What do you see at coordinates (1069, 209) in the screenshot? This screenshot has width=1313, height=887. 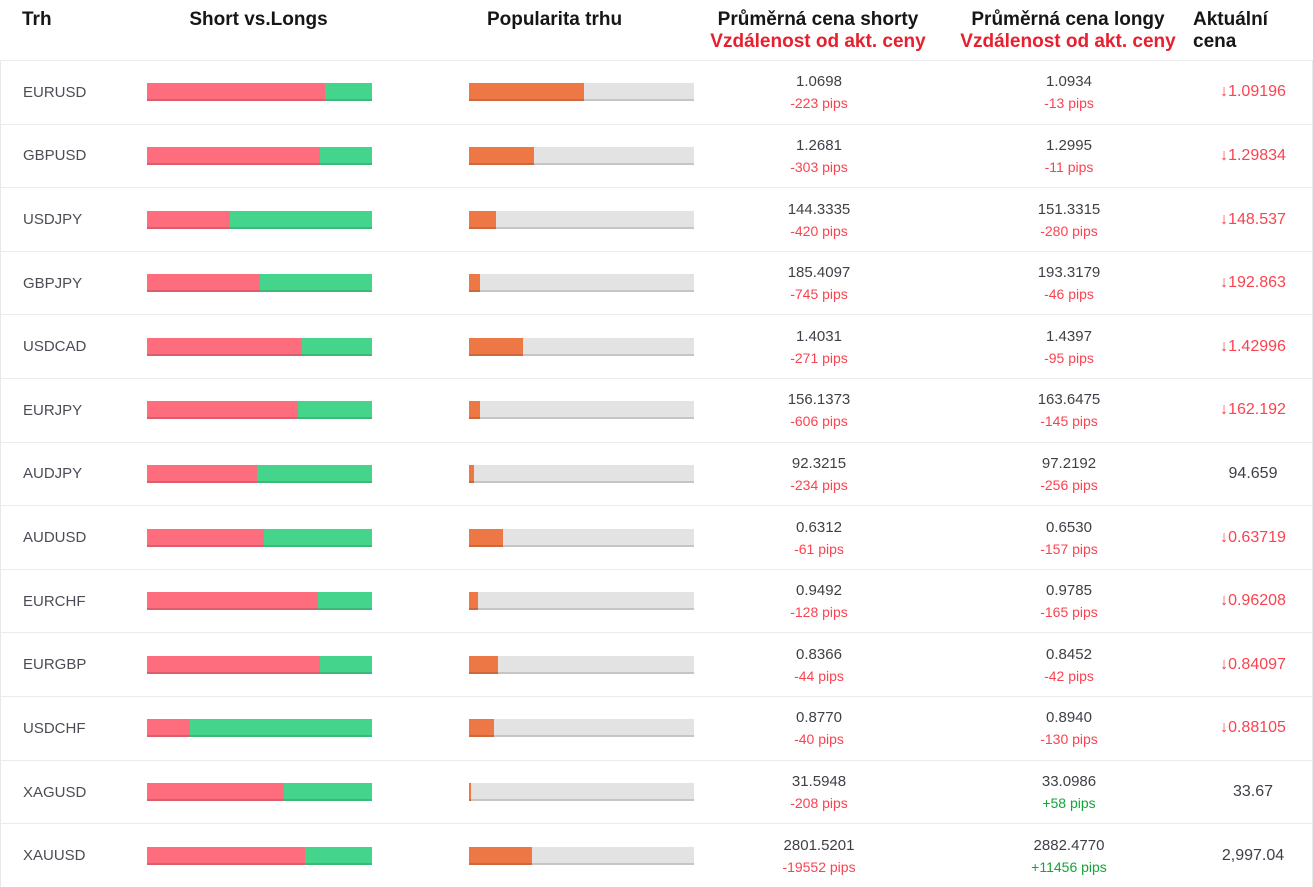 I see `avg-long-price-value: 151.3315` at bounding box center [1069, 209].